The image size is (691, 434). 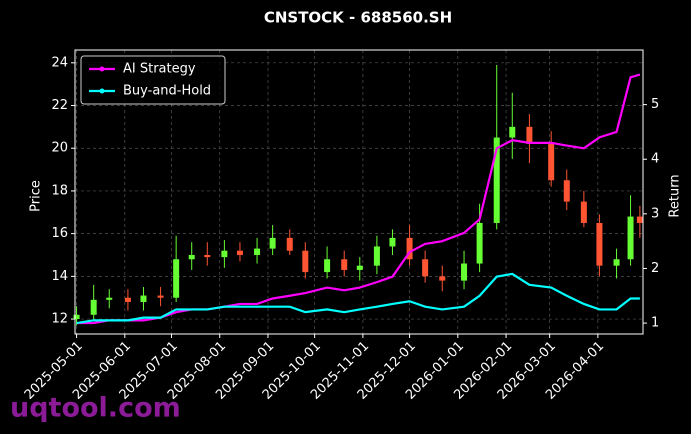 I want to click on y-tick-label: 24, so click(x=59, y=62).